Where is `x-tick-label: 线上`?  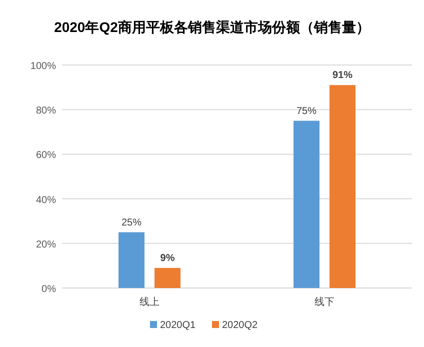
x-tick-label: 线上 is located at coordinates (150, 302).